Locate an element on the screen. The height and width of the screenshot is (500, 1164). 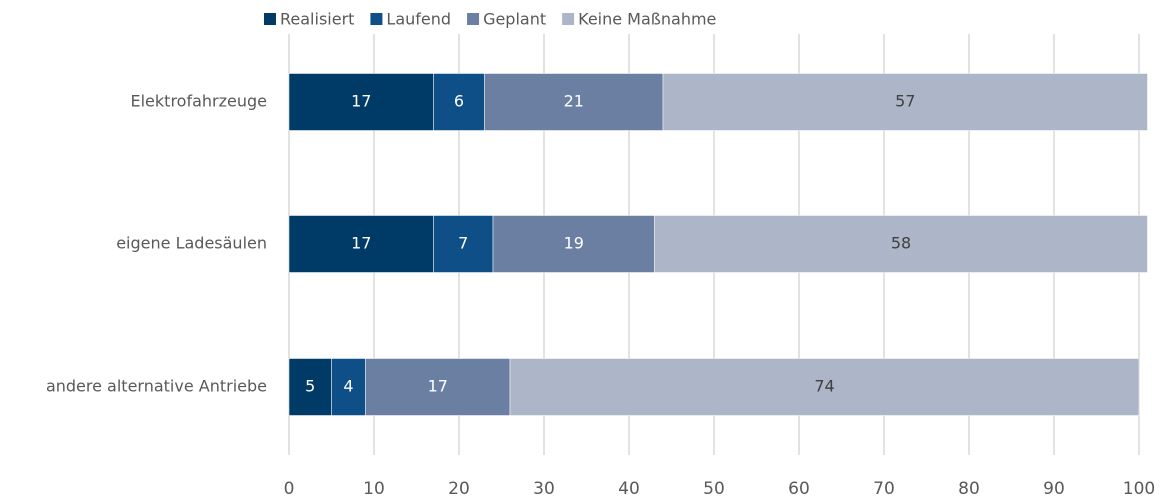
x-tick-label: 80 is located at coordinates (969, 489).